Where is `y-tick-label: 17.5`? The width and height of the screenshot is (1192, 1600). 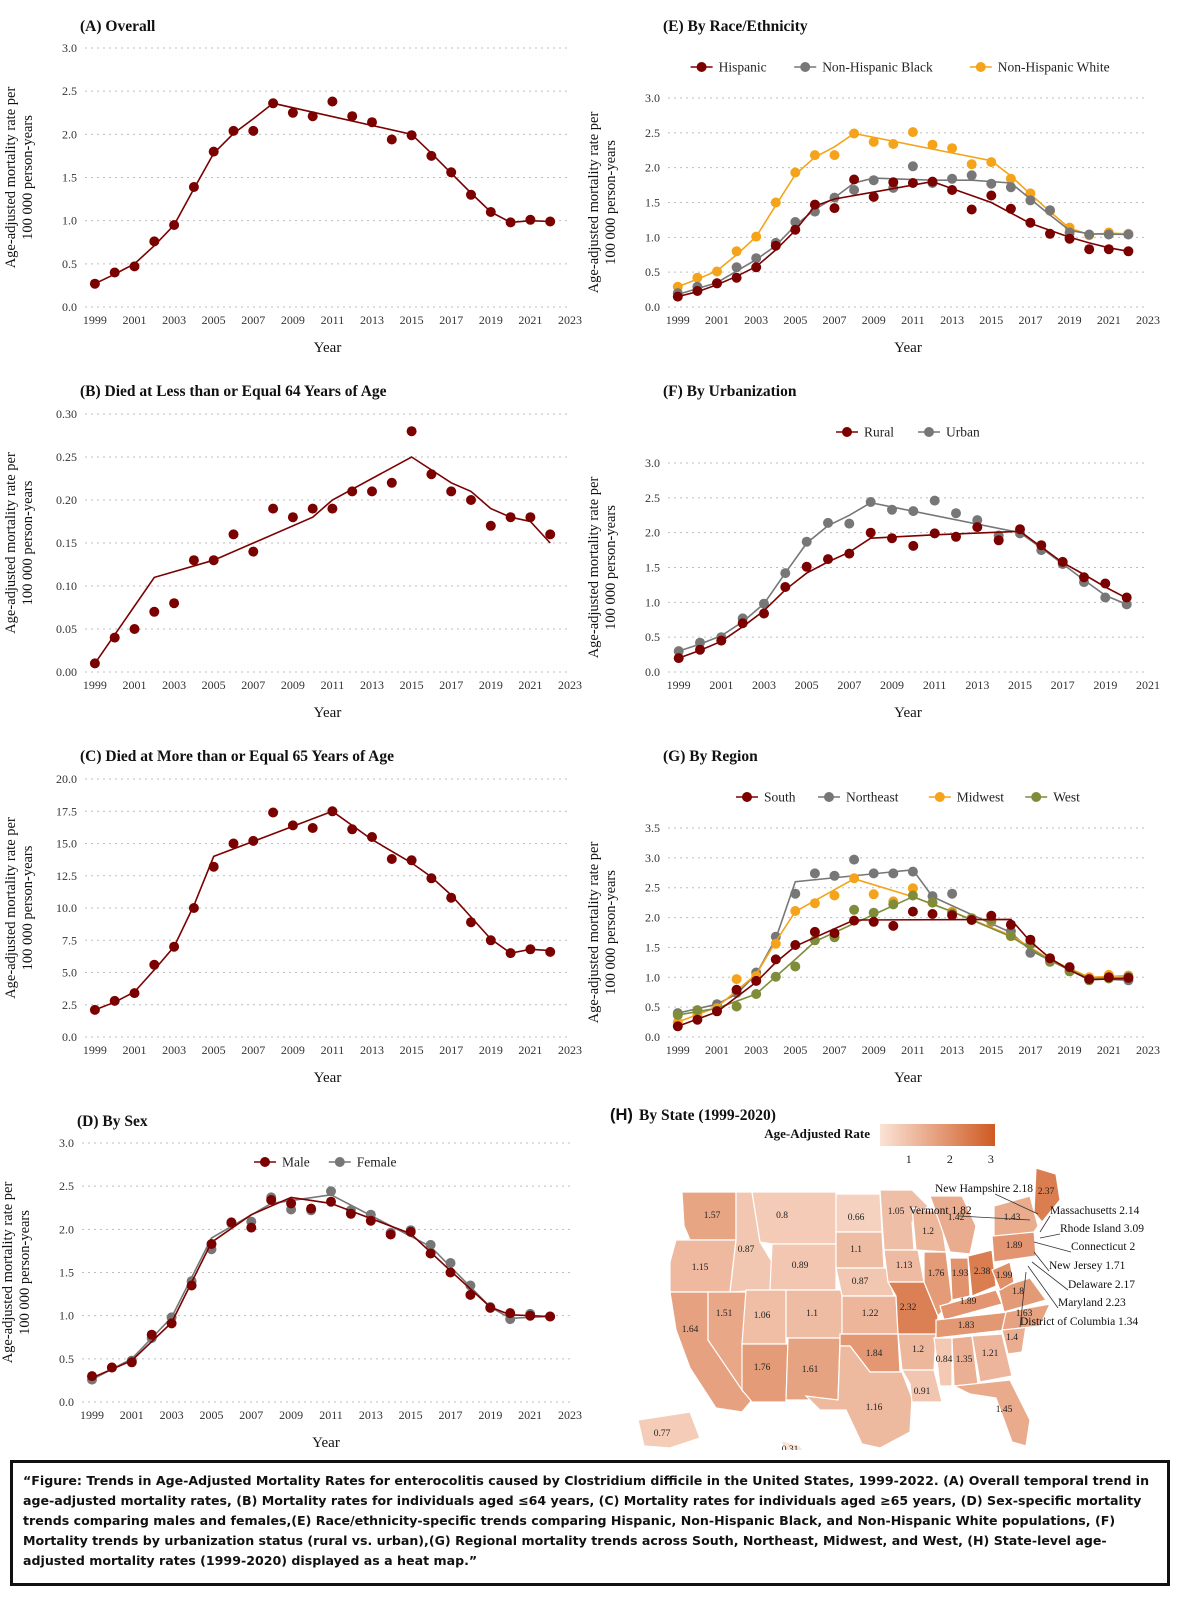 y-tick-label: 17.5 is located at coordinates (66, 811).